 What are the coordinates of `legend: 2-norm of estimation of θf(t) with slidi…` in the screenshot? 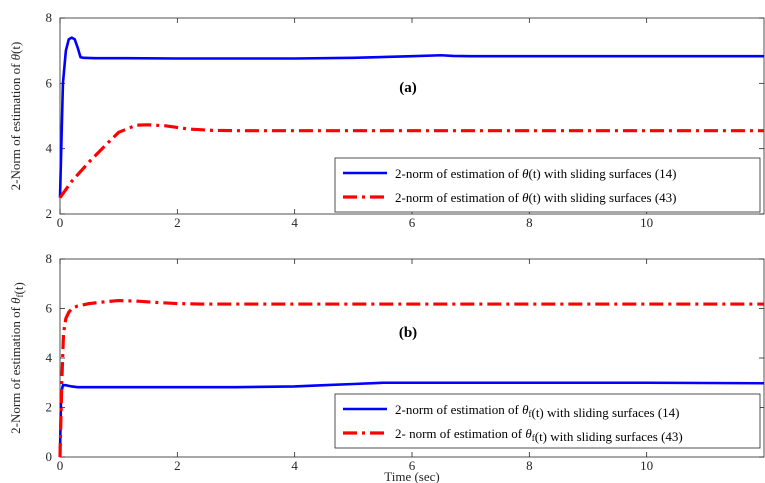 It's located at (547, 421).